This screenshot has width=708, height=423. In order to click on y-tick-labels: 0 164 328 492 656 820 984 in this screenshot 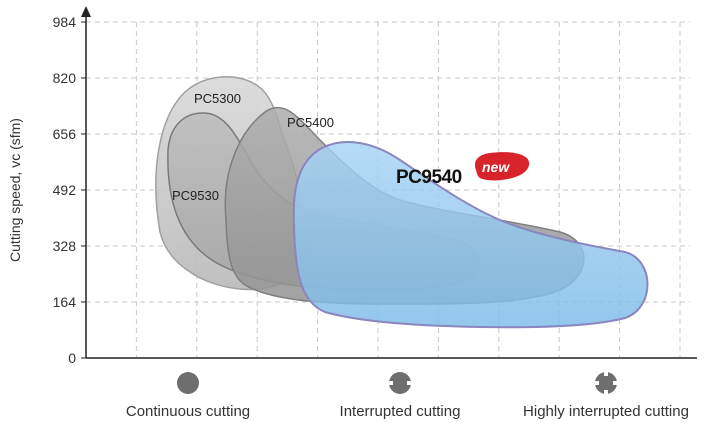, I will do `click(69, 190)`.